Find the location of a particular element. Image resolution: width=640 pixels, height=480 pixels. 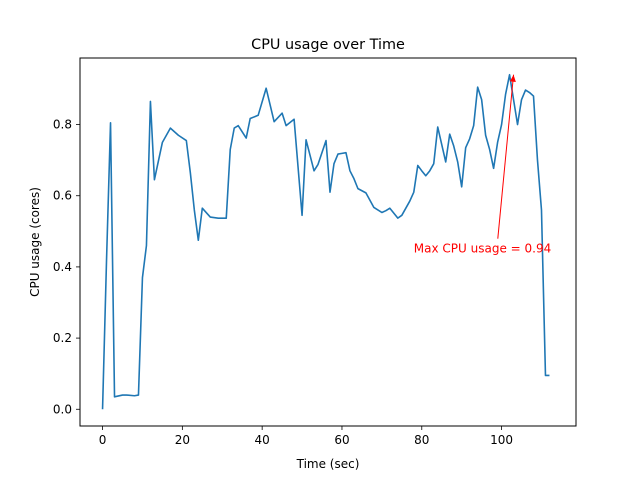

y-tick-label: 0.2 is located at coordinates (62, 338).